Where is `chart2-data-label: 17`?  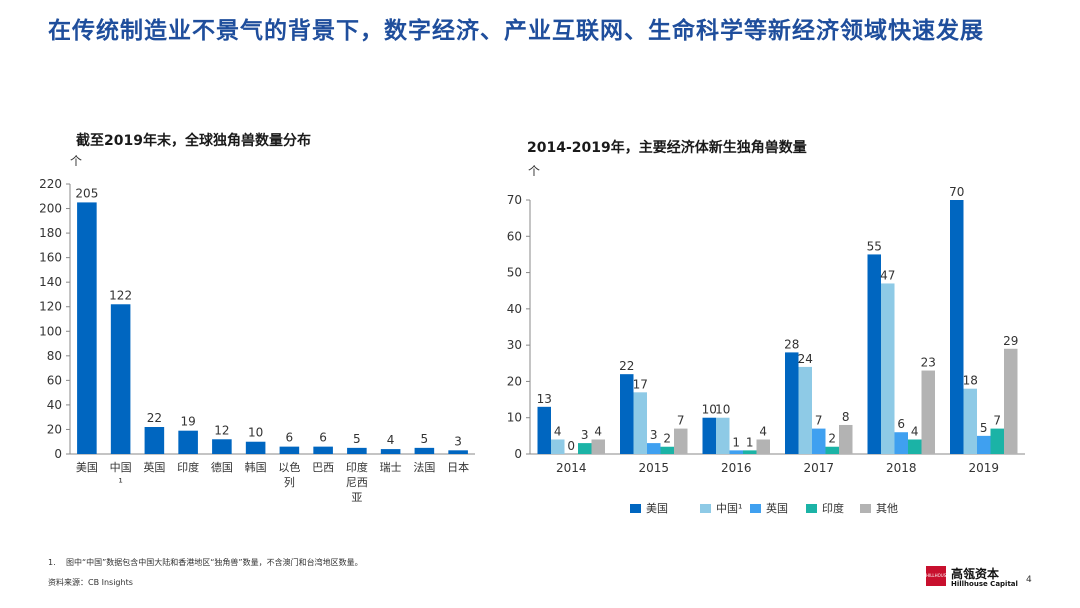
chart2-data-label: 17 is located at coordinates (640, 384).